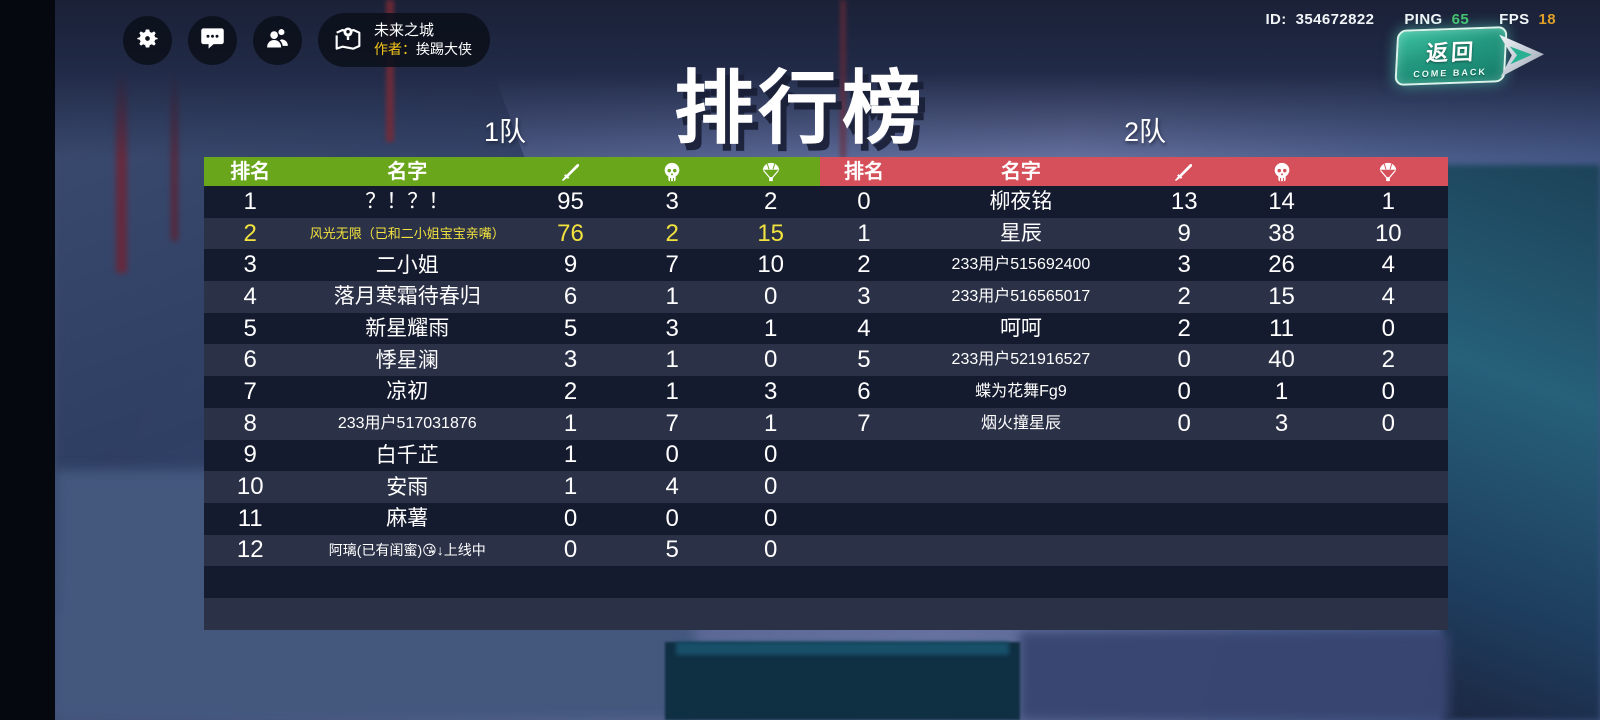  What do you see at coordinates (1423, 19) in the screenshot?
I see `ping-label: PING` at bounding box center [1423, 19].